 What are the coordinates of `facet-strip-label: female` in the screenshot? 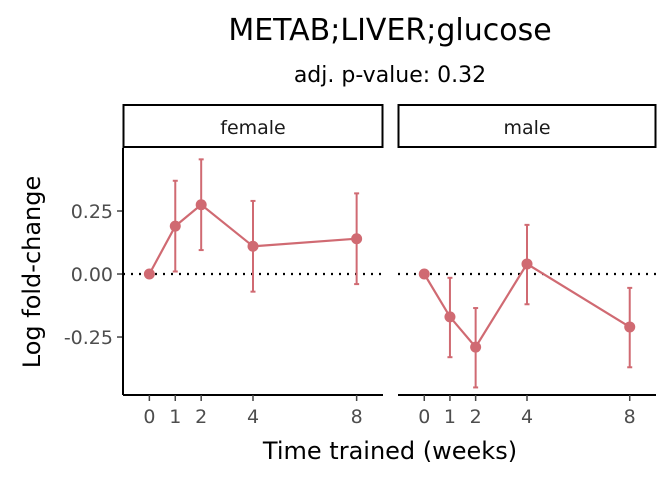 It's located at (253, 128).